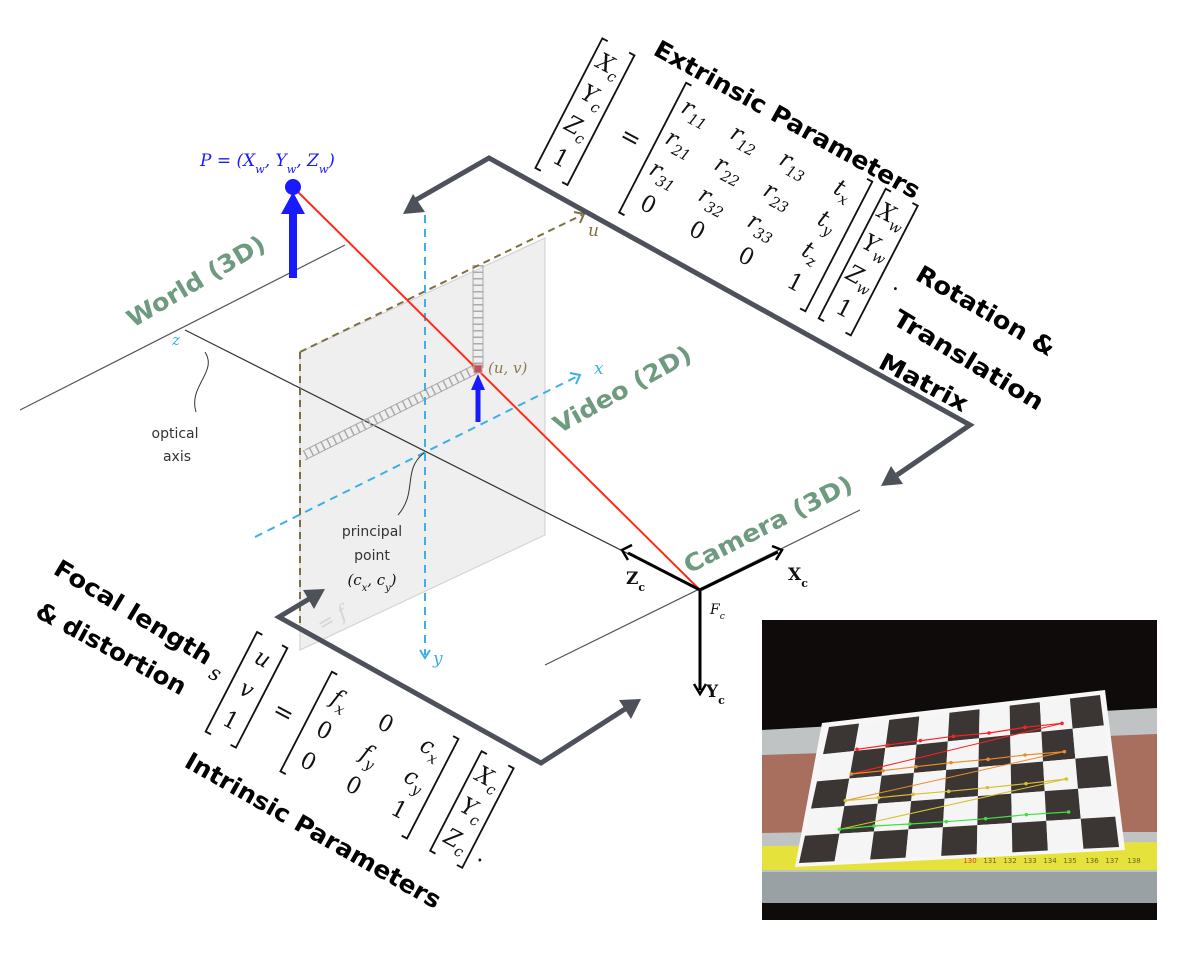  I want to click on arrowhead-to-photo-icon, so click(630, 709).